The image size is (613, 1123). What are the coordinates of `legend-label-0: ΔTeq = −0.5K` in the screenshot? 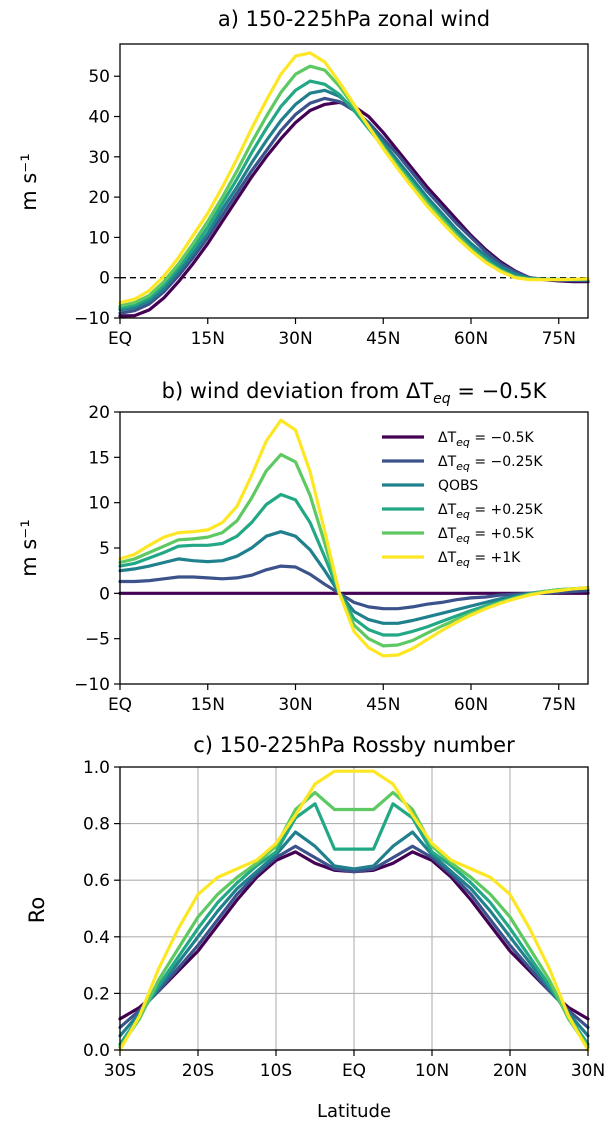 It's located at (486, 439).